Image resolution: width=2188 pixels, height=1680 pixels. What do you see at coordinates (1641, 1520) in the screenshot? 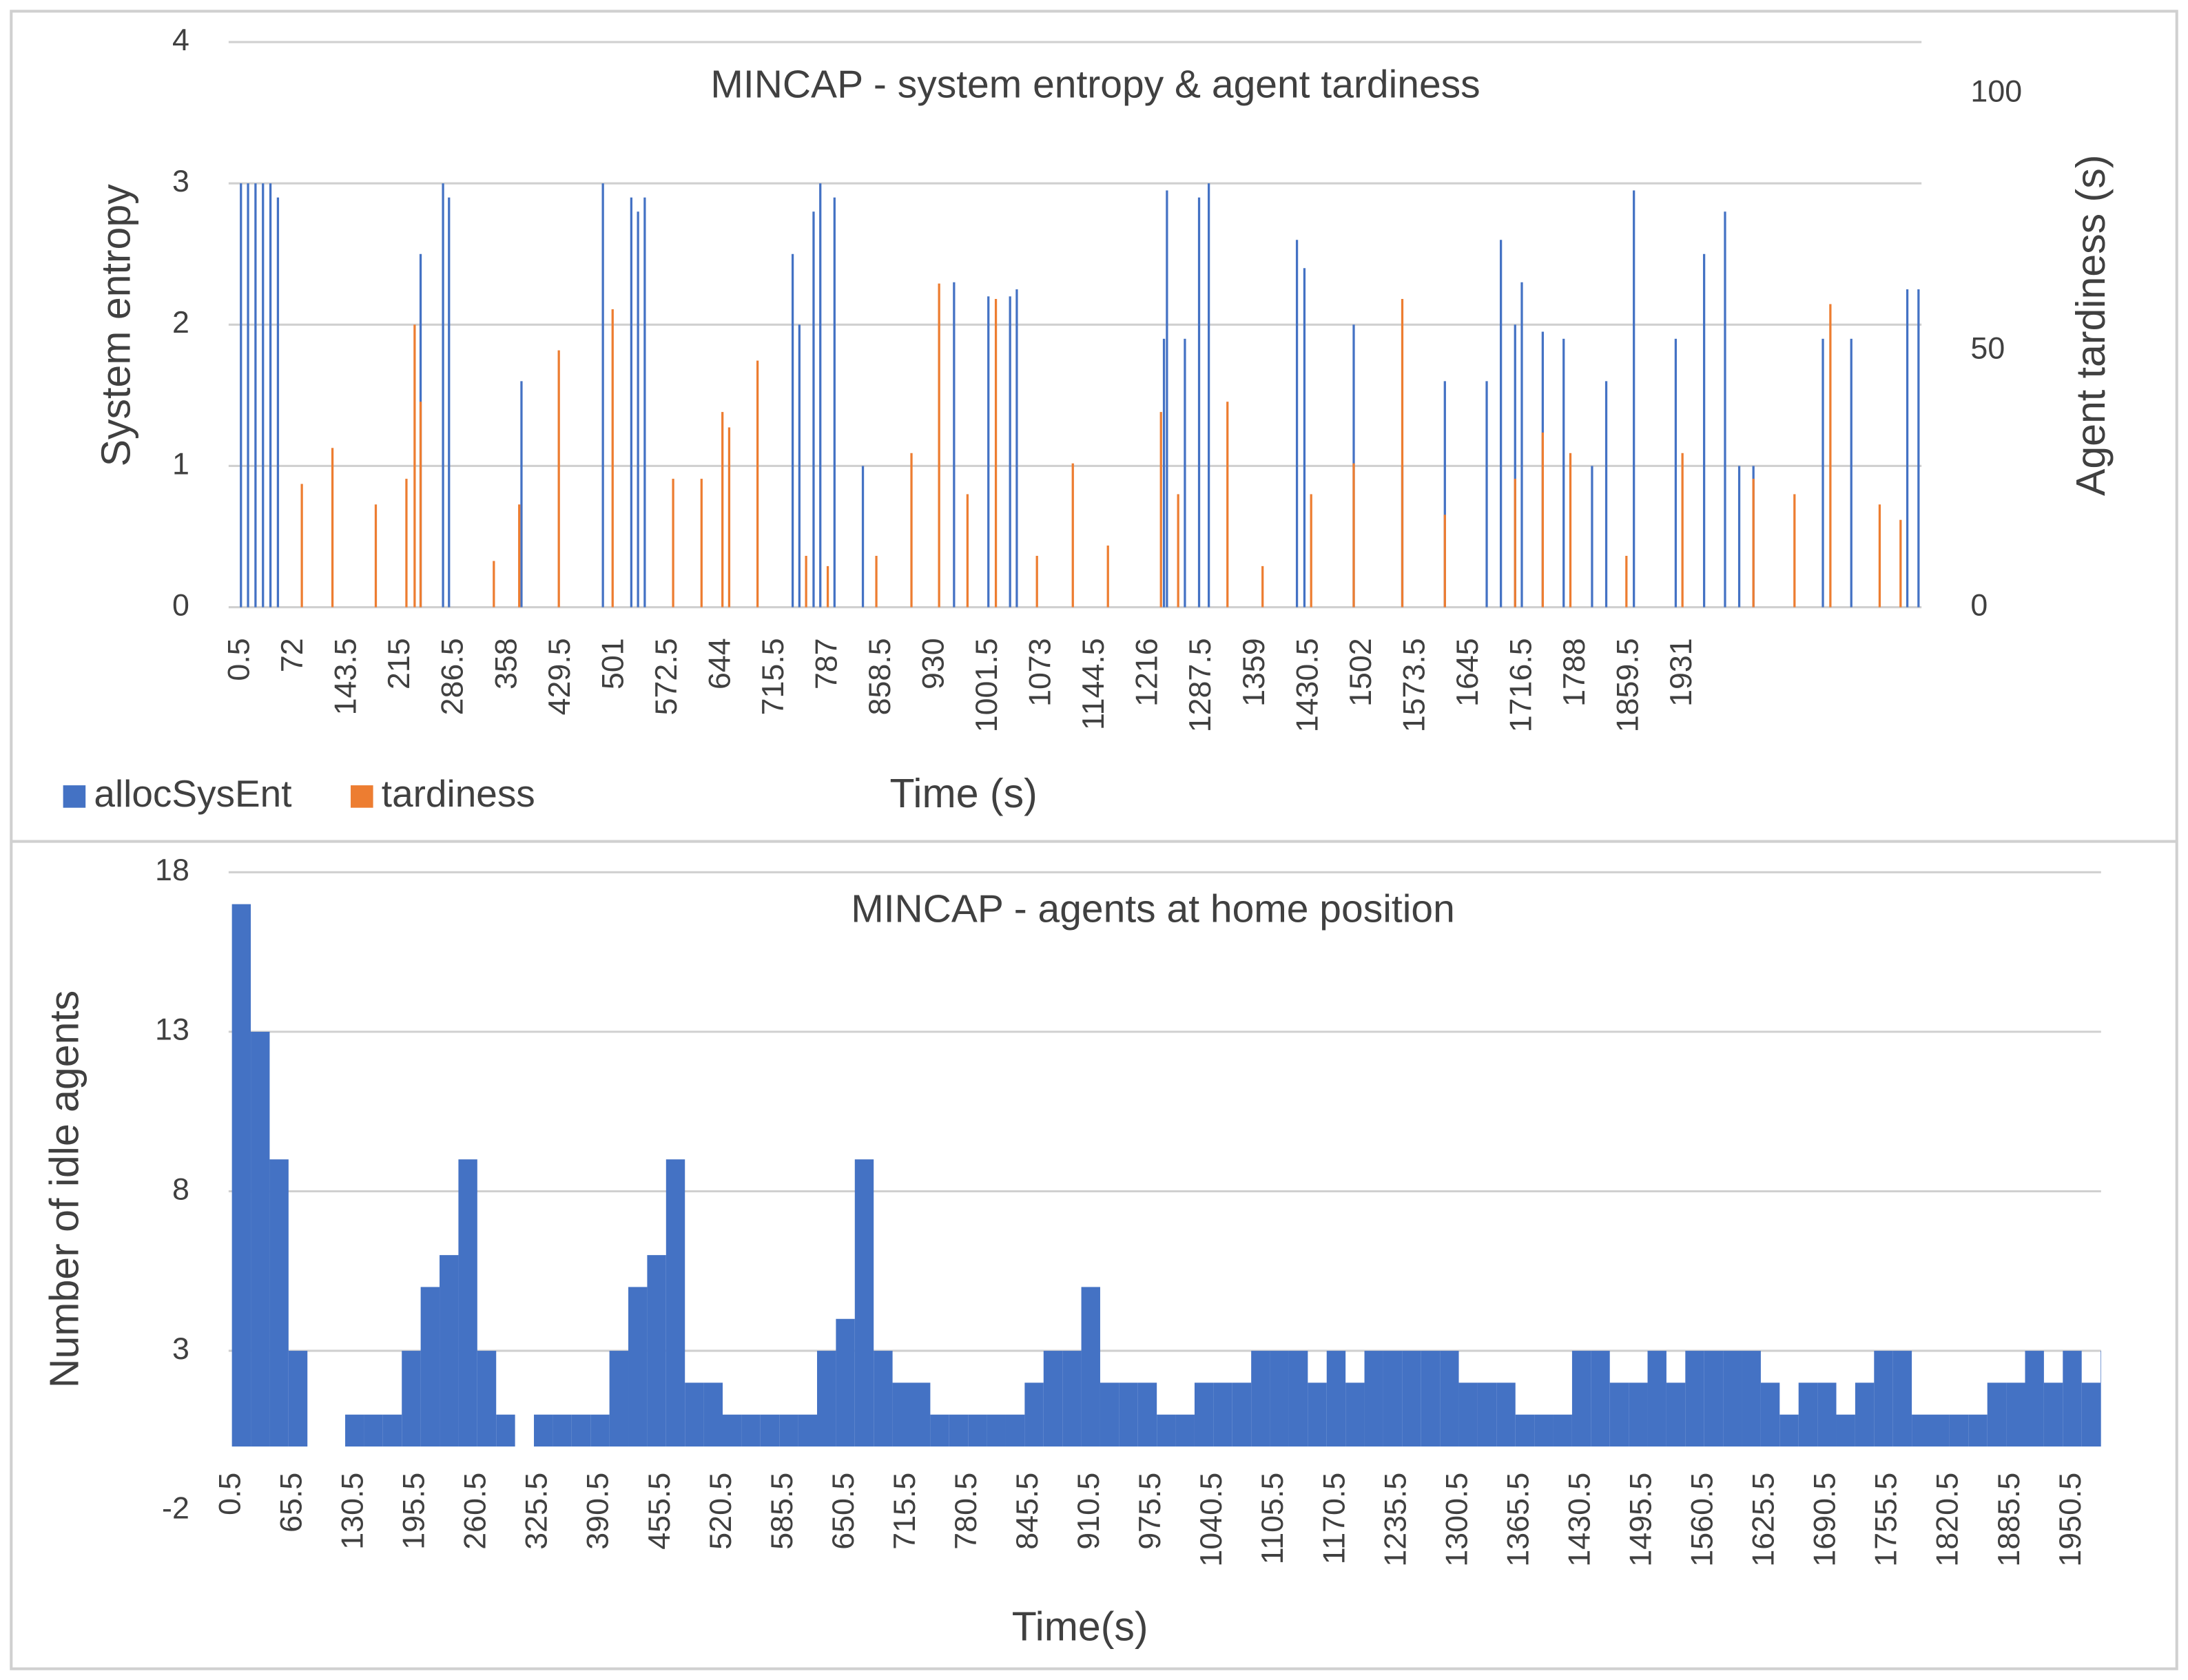
I see `x-tick-label: 1495.5` at bounding box center [1641, 1520].